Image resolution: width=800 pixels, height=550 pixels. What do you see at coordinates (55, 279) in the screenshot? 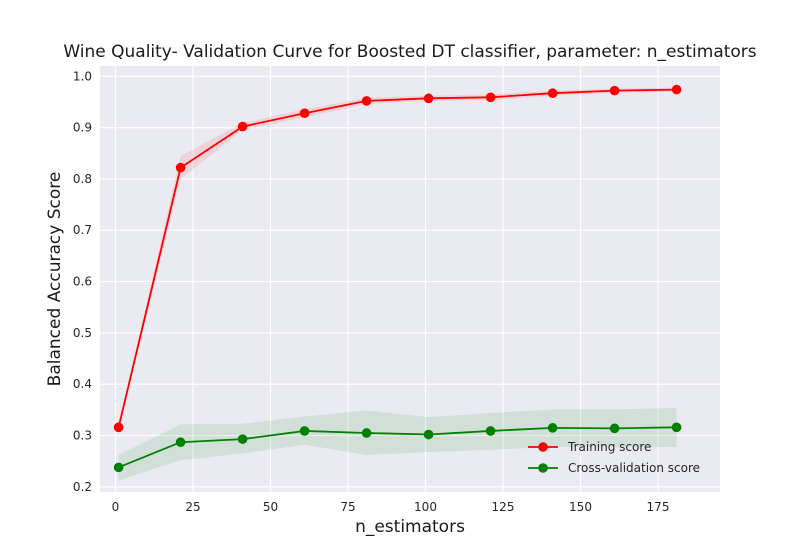
I see `y-axis-label: Balanced Accuracy Score` at bounding box center [55, 279].